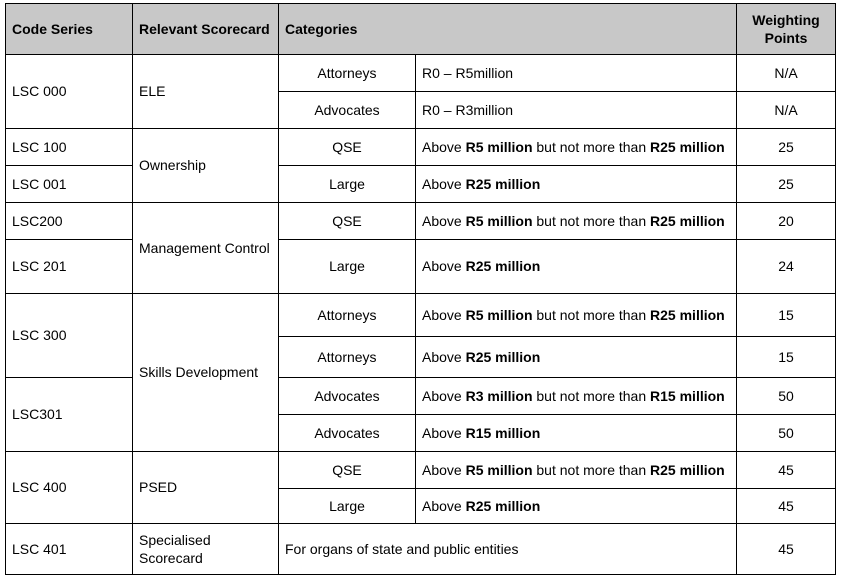 The height and width of the screenshot is (582, 845). What do you see at coordinates (786, 29) in the screenshot?
I see `header-weighting-points: Weighting Points` at bounding box center [786, 29].